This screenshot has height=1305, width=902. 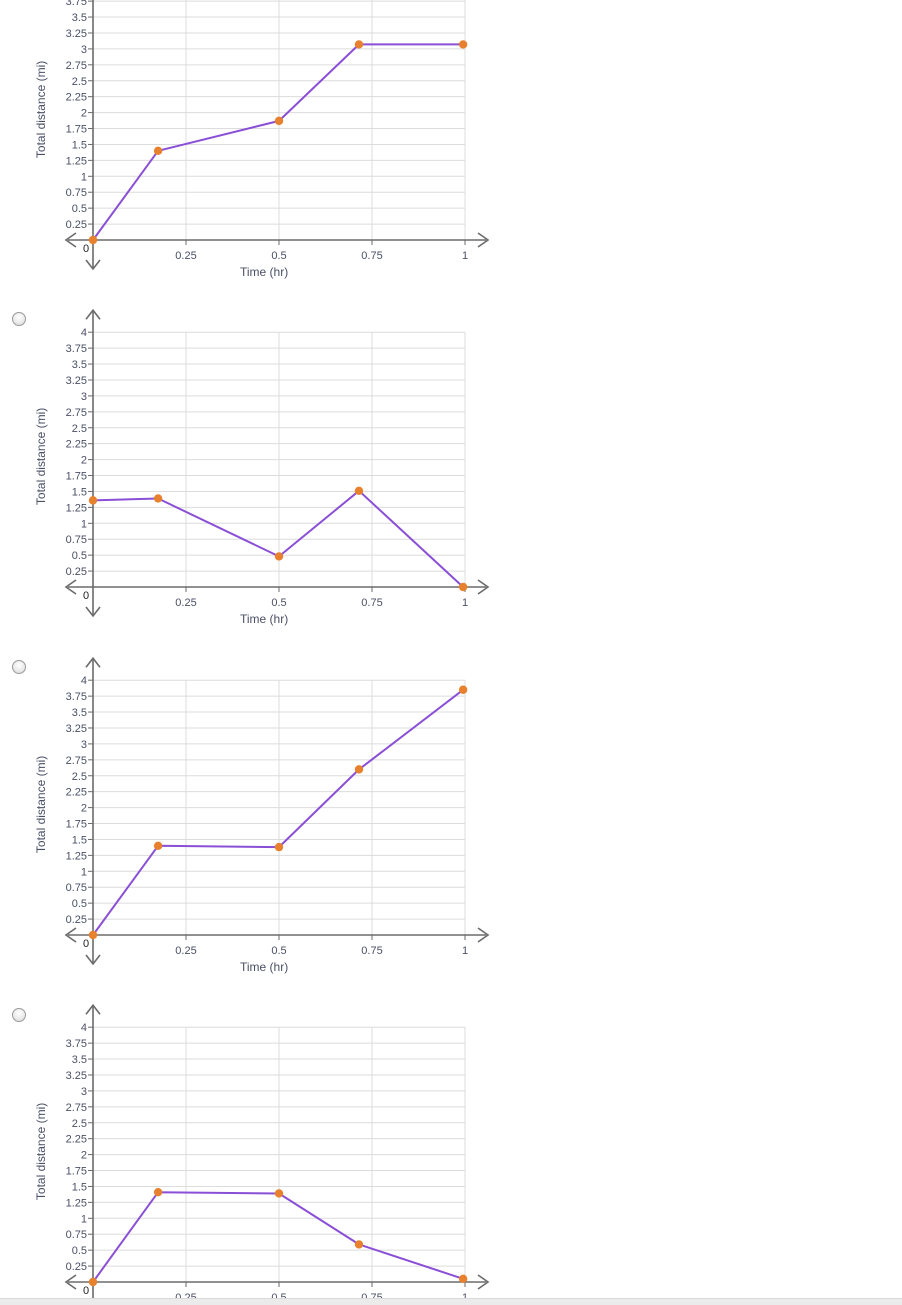 I want to click on answer-option-4-radio, so click(x=19, y=1015).